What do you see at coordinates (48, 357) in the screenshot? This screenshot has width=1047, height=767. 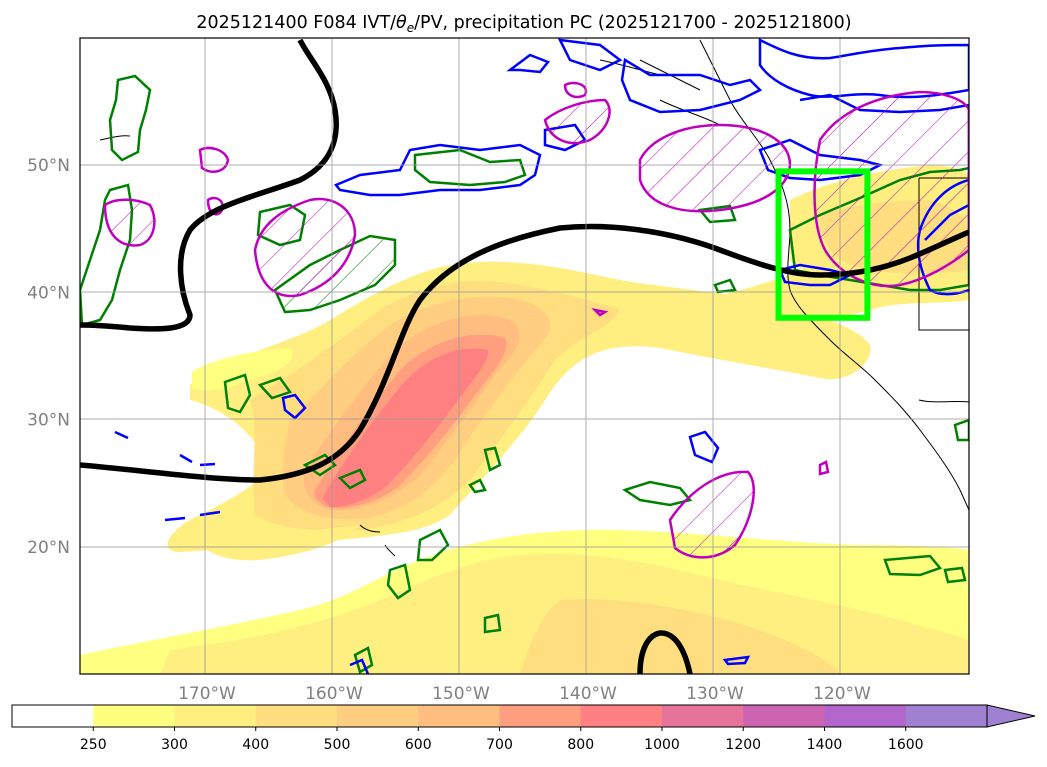 I see `latitude-labels: 50°N 40°N 30°N 20°N` at bounding box center [48, 357].